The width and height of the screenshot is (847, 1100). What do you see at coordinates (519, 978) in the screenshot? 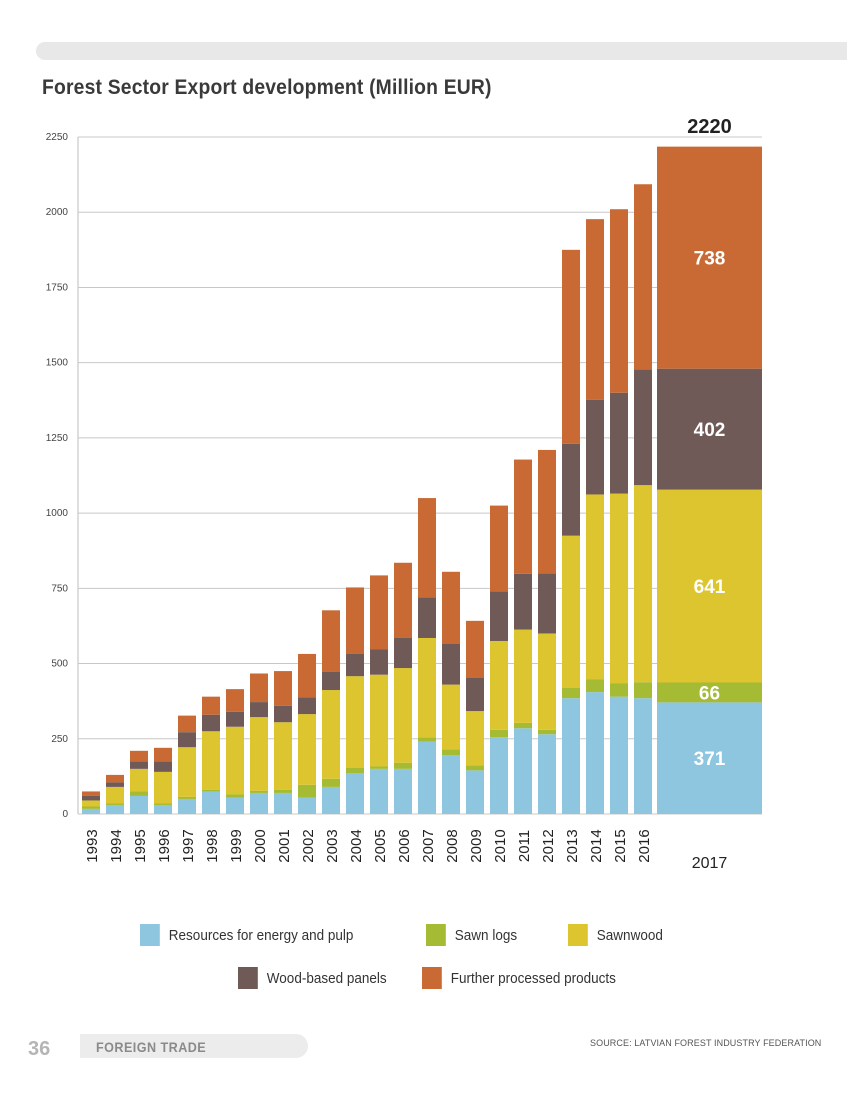
I see `legend-item-further-processed: Further processed products` at bounding box center [519, 978].